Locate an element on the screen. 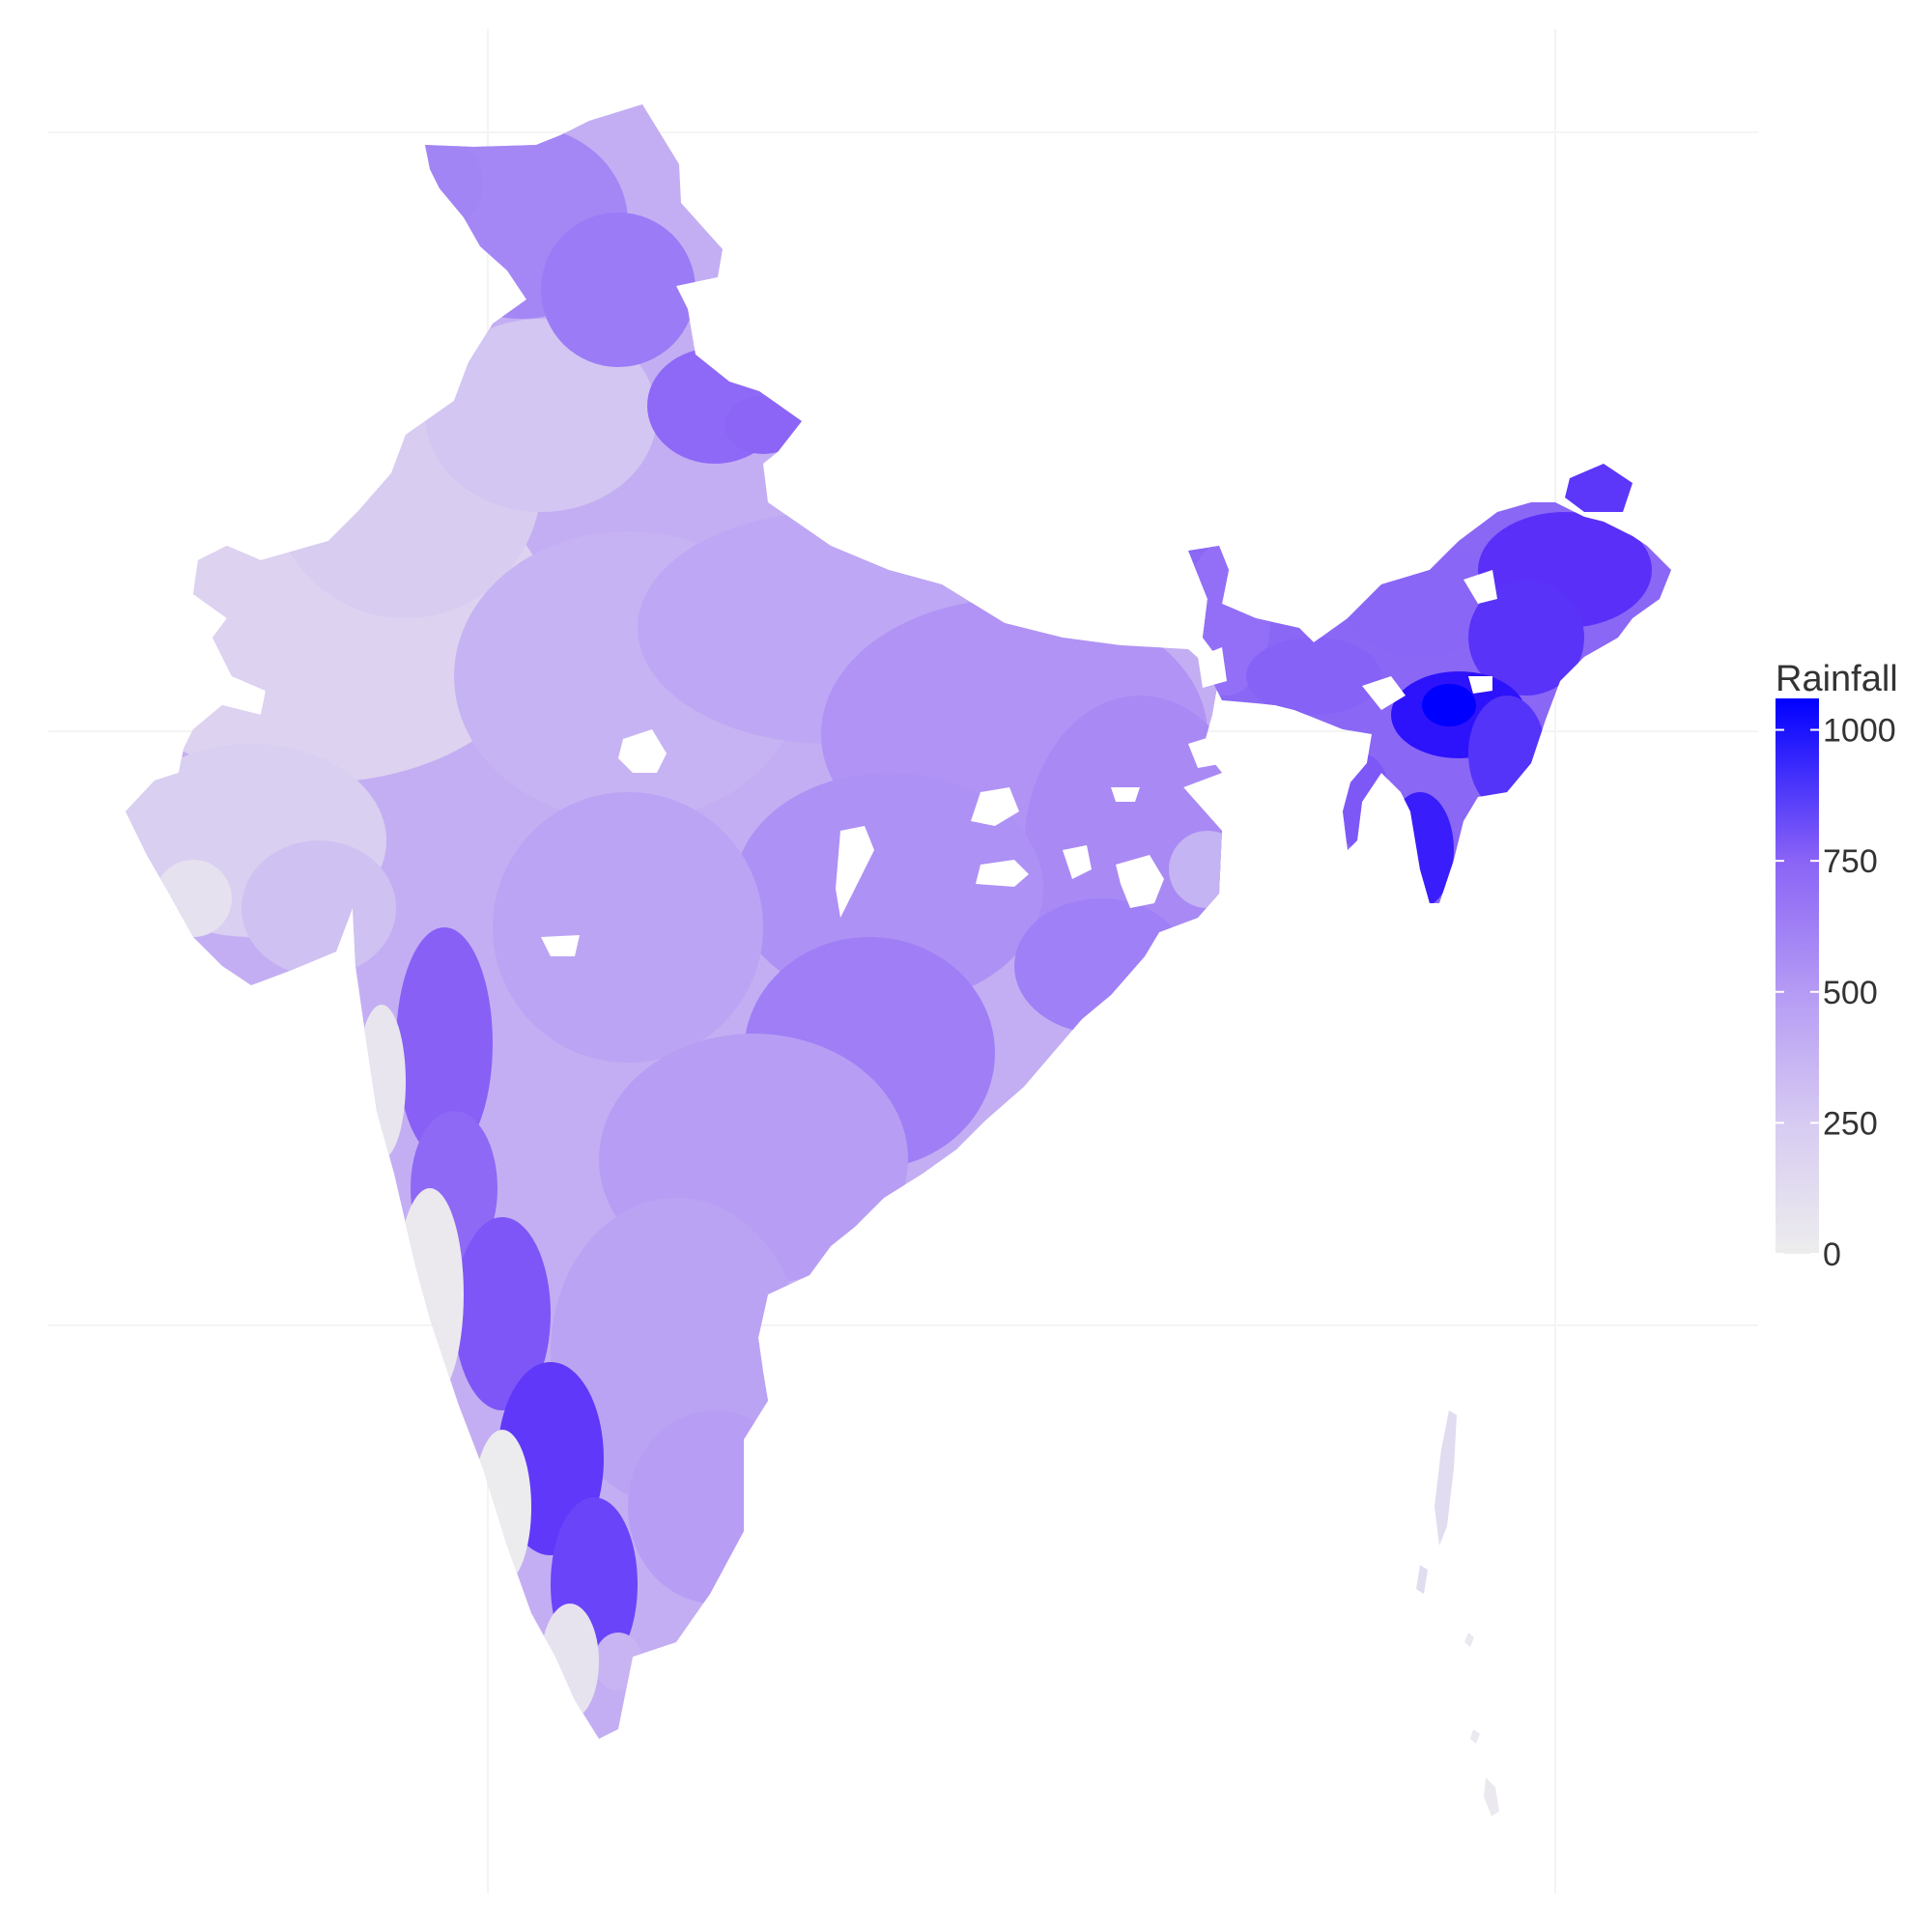 This screenshot has width=1932, height=1932. legend: Rainfall 0 250 500 750 1000 is located at coordinates (1837, 966).